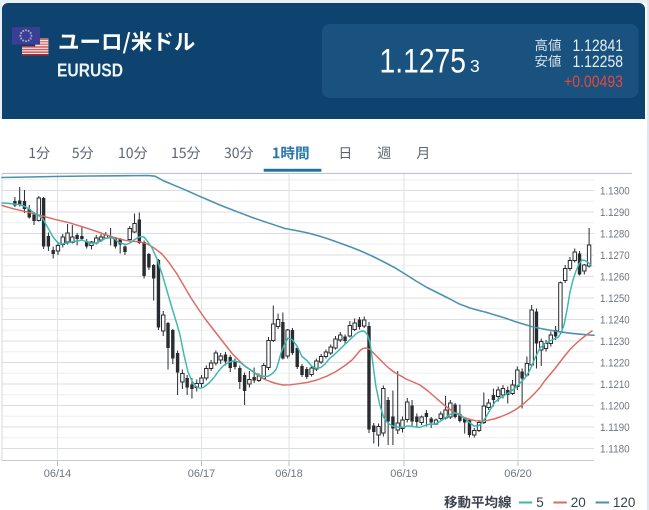 The height and width of the screenshot is (510, 649). Describe the element at coordinates (518, 474) in the screenshot. I see `svg-text: 06/20` at that location.